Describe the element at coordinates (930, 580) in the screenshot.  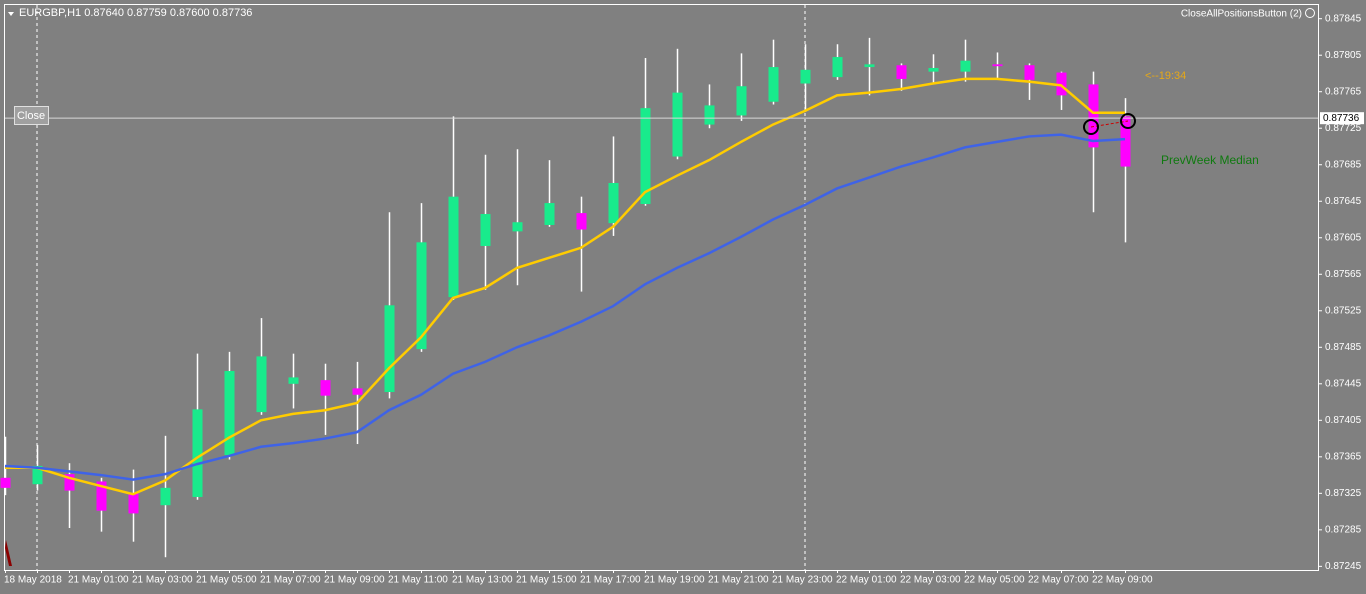
I see `x-tick-label: 22 May 03:00` at that location.